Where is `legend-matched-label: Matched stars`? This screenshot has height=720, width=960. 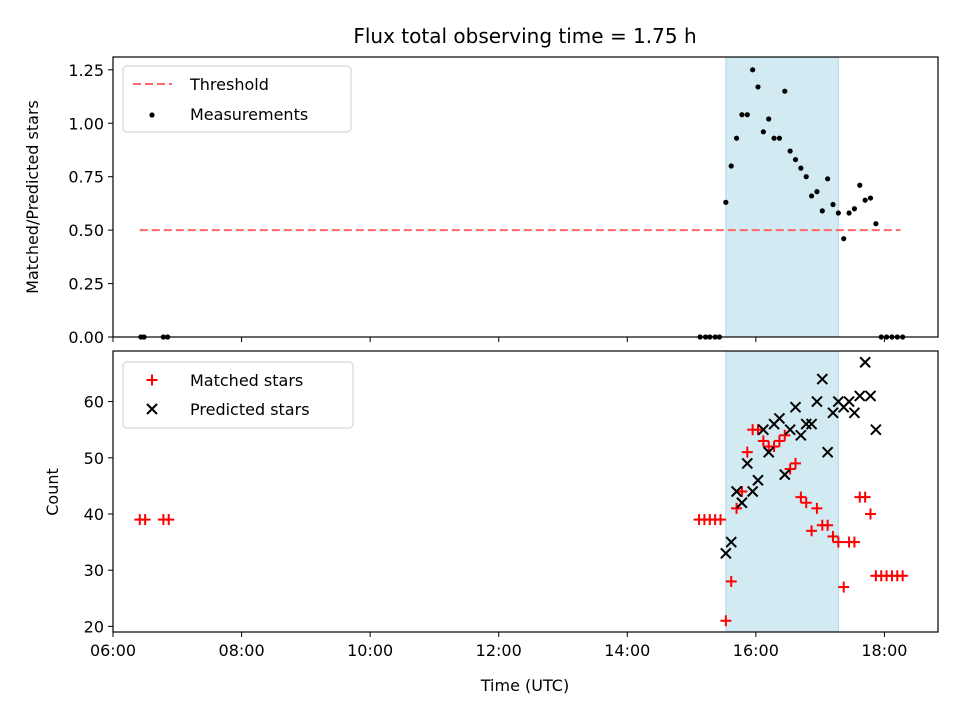 legend-matched-label: Matched stars is located at coordinates (246, 380).